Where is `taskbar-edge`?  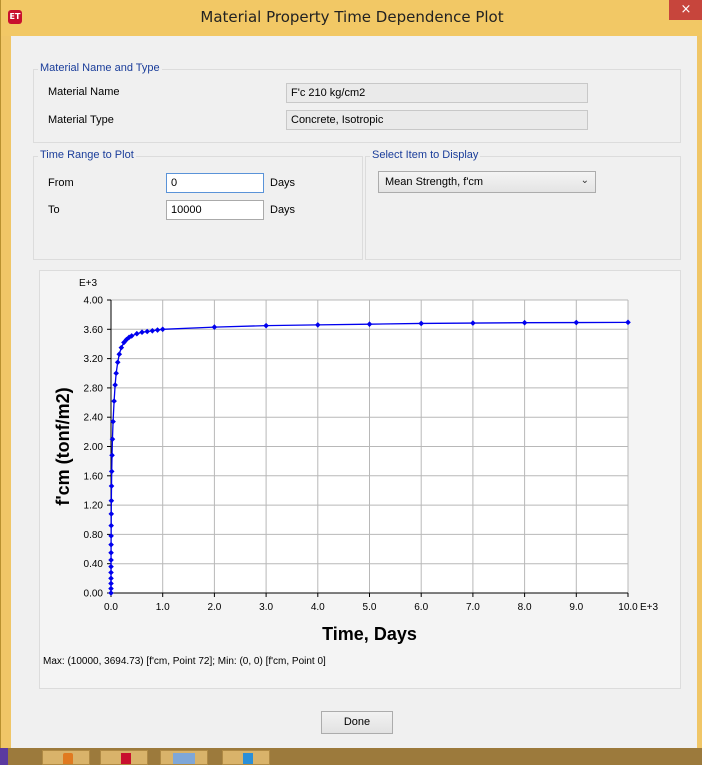
taskbar-edge is located at coordinates (4, 756).